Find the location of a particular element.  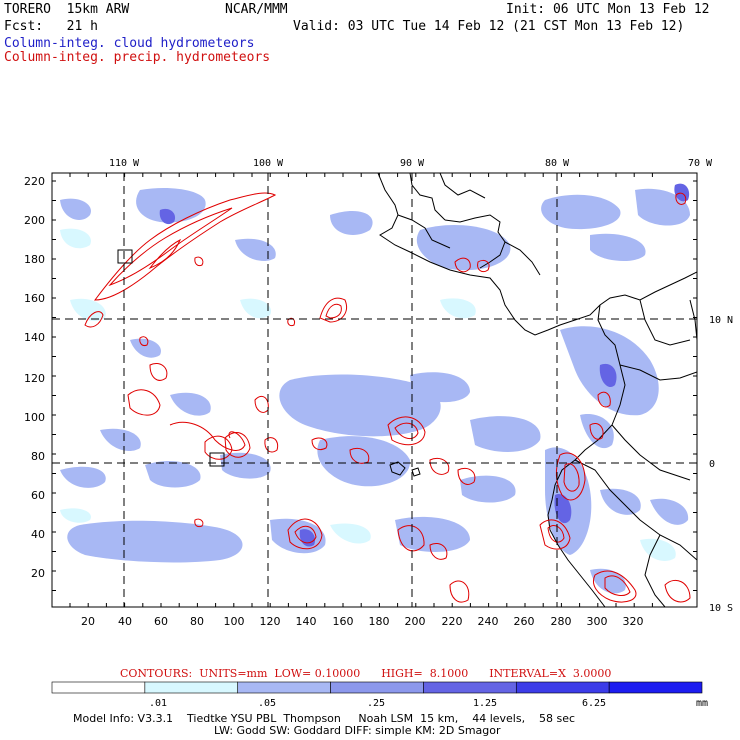

y-tick-label: 220 is located at coordinates (34, 181).